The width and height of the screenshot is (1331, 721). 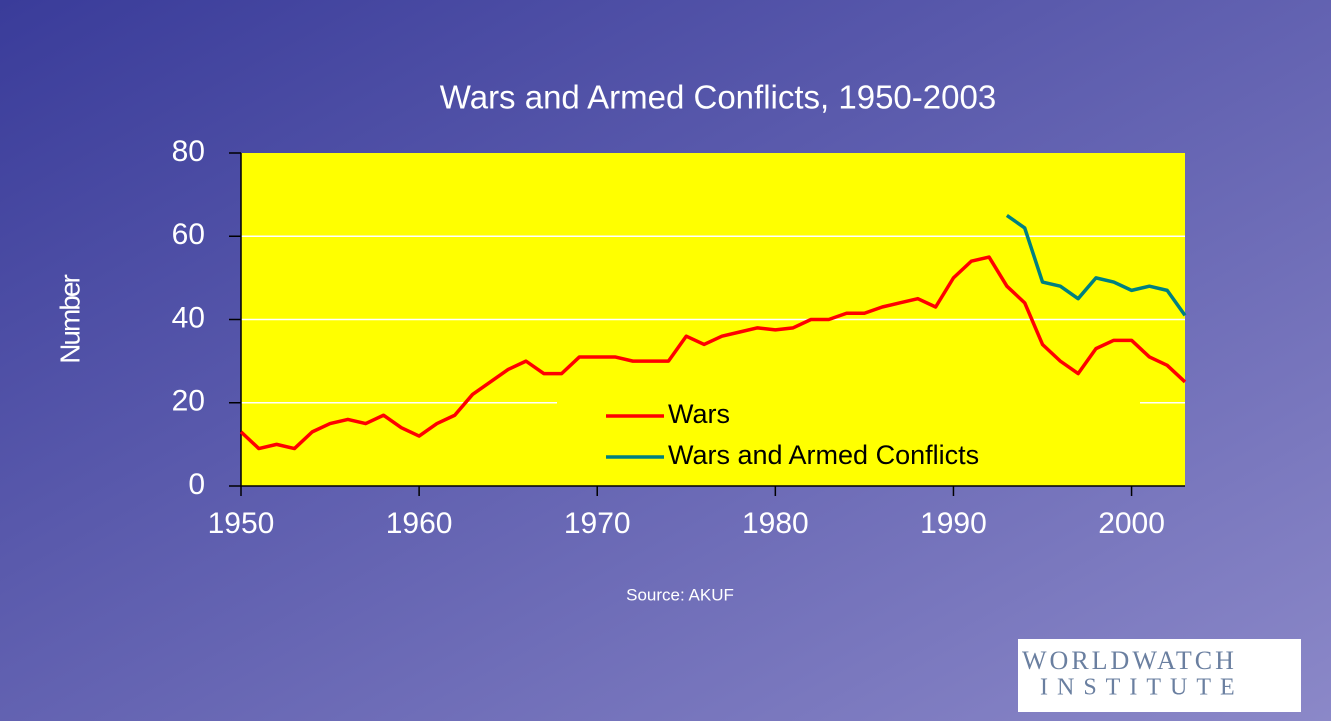 What do you see at coordinates (1096, 265) in the screenshot?
I see `line-series` at bounding box center [1096, 265].